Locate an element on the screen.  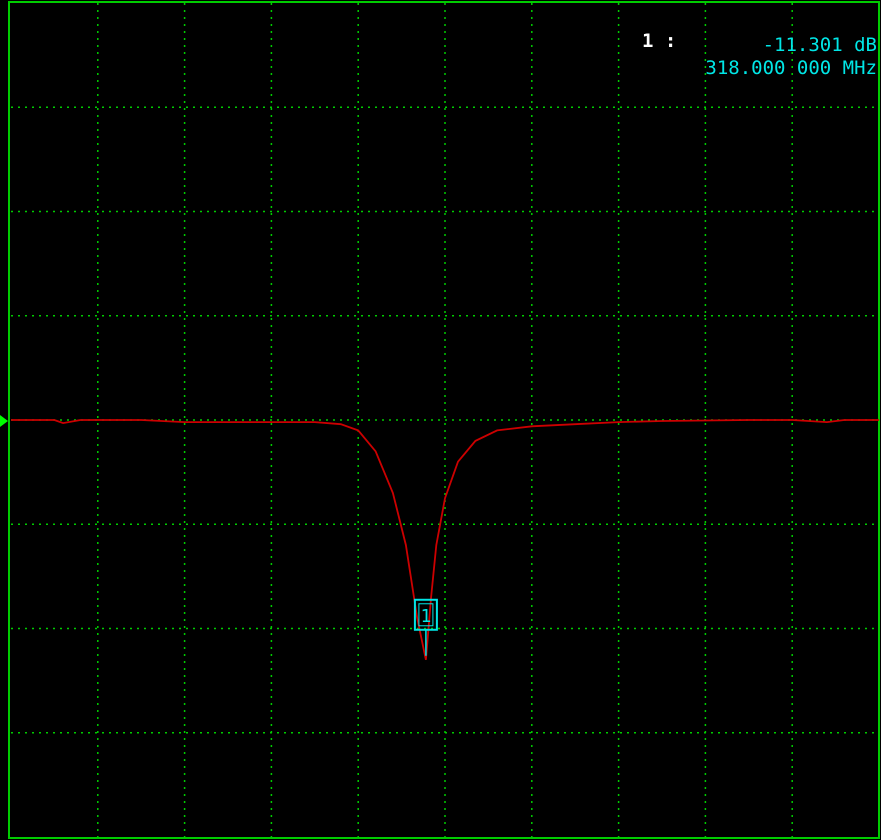
marker-1: 1 is located at coordinates (425, 627).